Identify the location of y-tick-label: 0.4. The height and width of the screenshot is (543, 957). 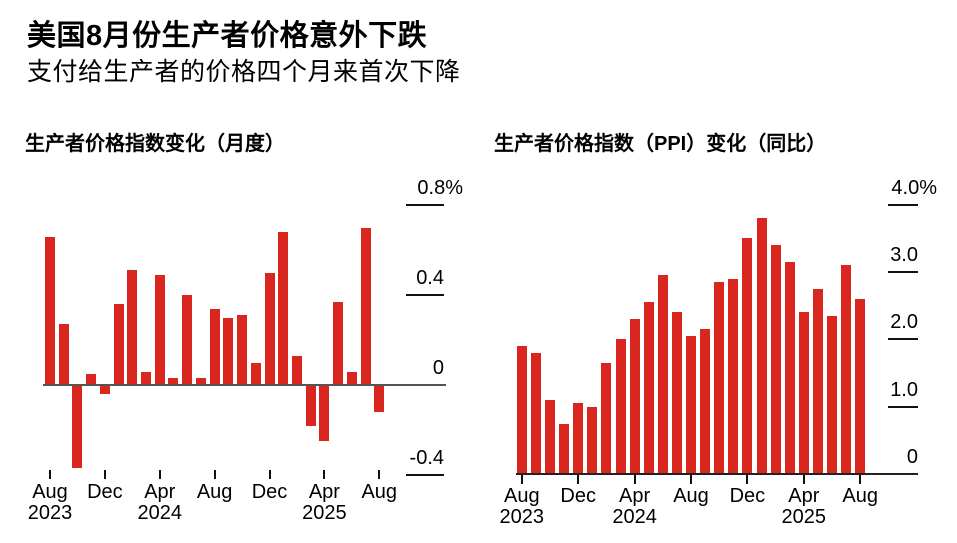
(430, 278).